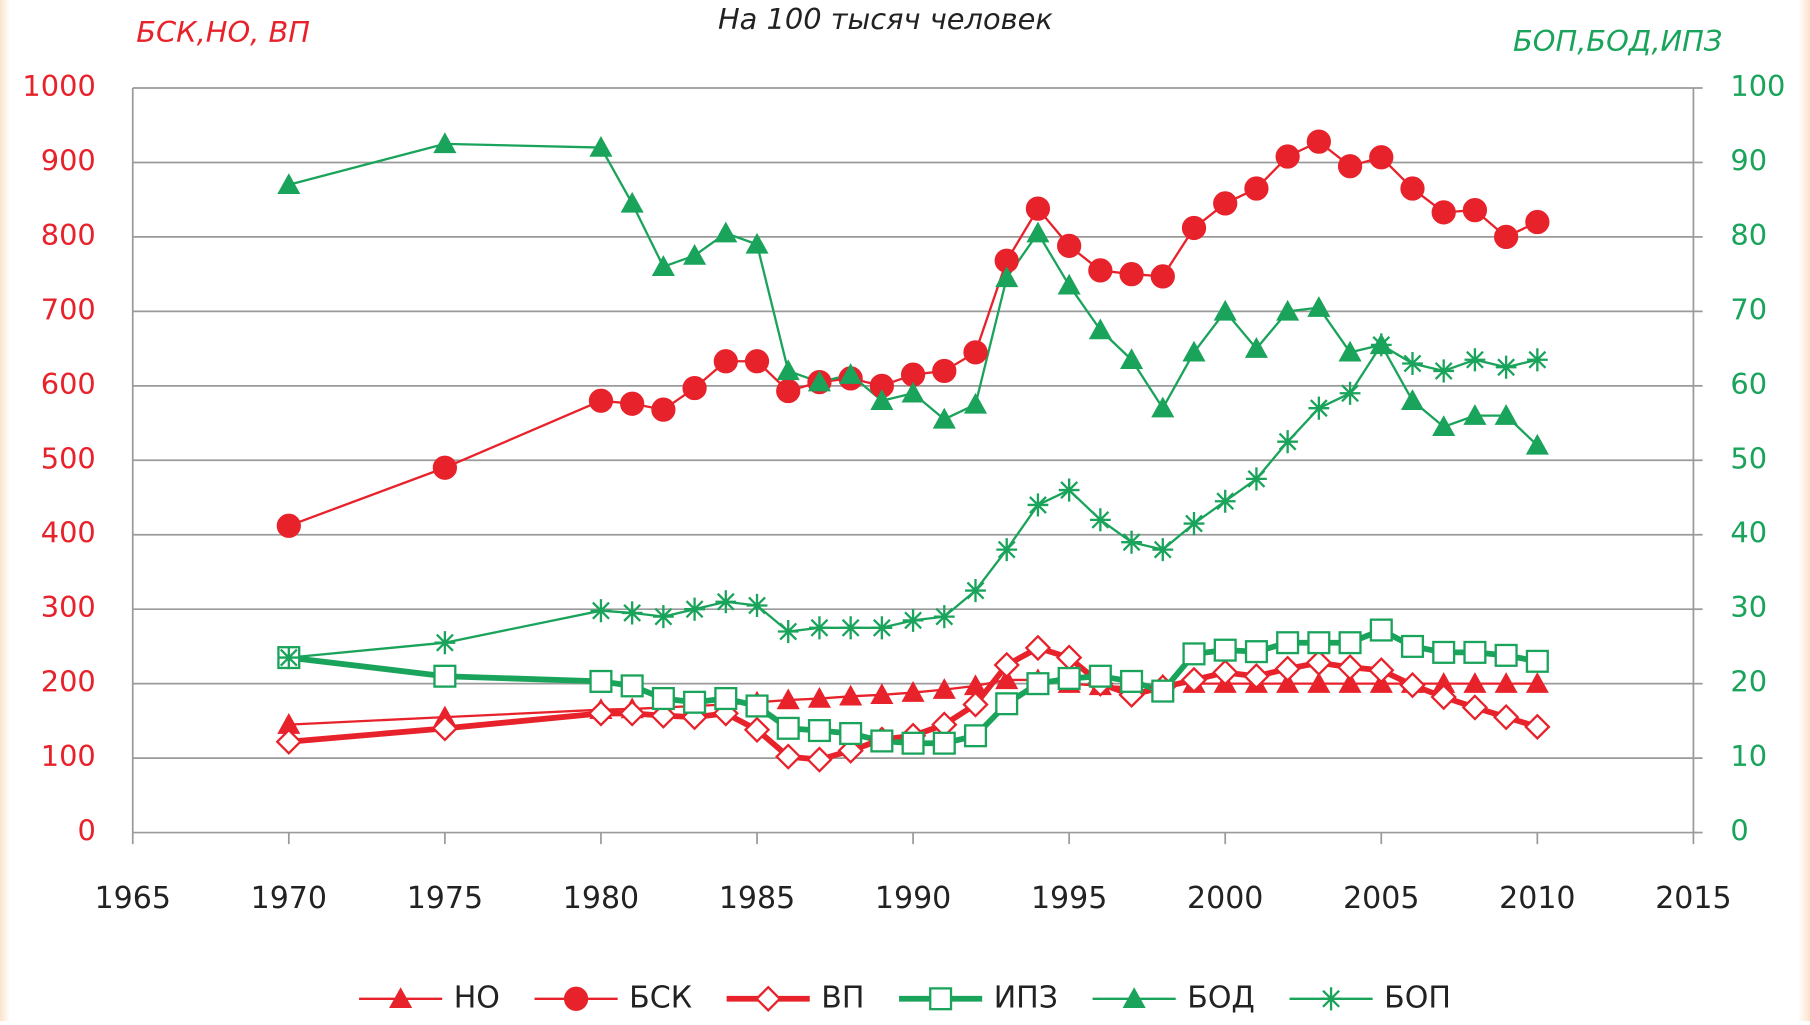 The image size is (1810, 1025). Describe the element at coordinates (1617, 41) in the screenshot. I see `y2-axis-label: БОП,БОД,ИПЗ` at that location.